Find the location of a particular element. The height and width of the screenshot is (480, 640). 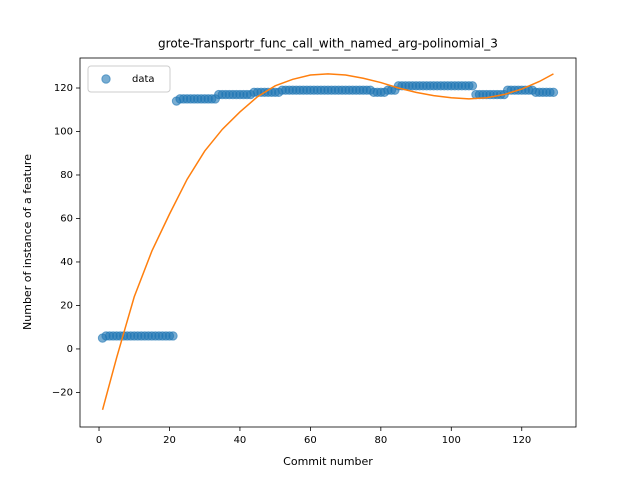

y-tick-label: 20 is located at coordinates (66, 305).